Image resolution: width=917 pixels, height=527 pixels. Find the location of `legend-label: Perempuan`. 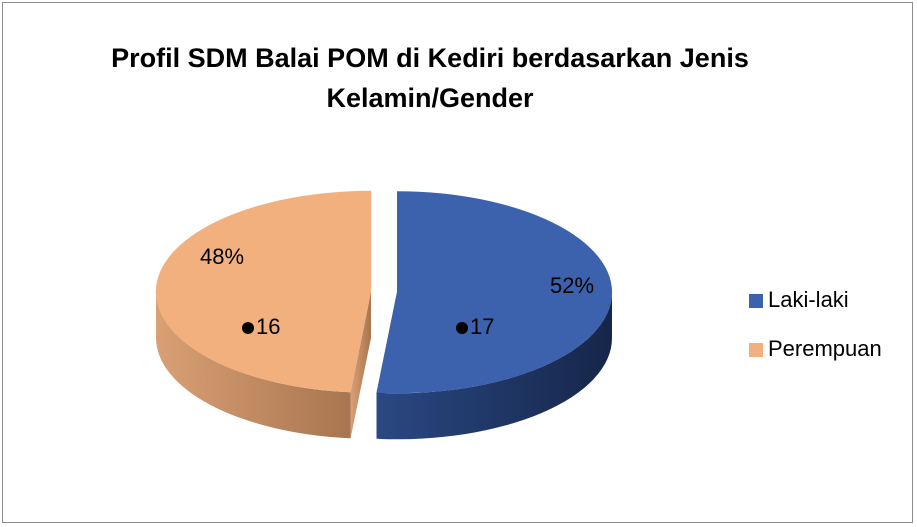

legend-label: Perempuan is located at coordinates (825, 348).